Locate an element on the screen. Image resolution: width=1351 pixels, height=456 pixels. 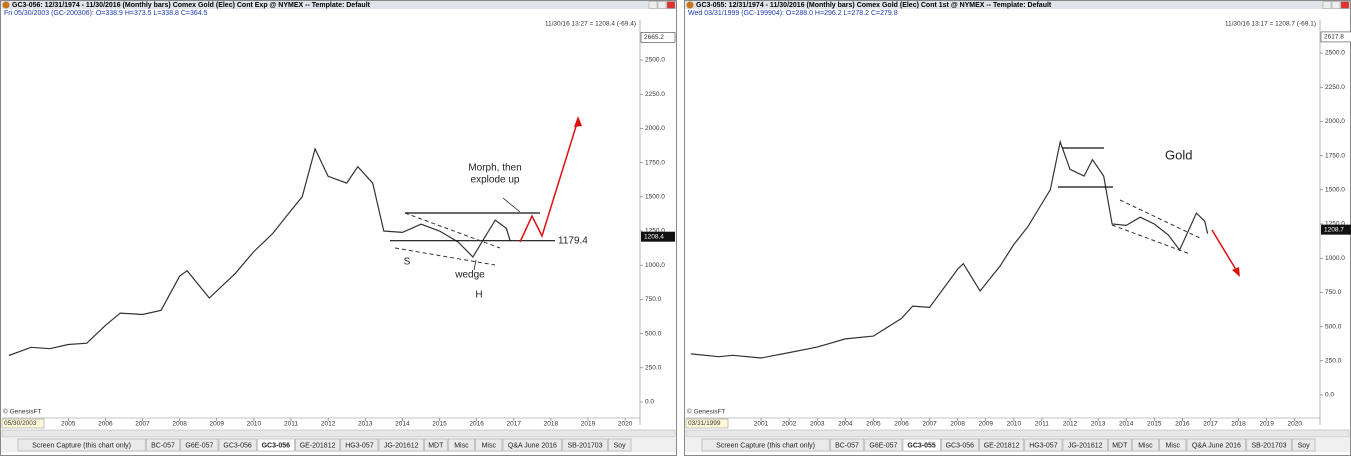
y-tick-label: 2000.0 is located at coordinates (655, 128).